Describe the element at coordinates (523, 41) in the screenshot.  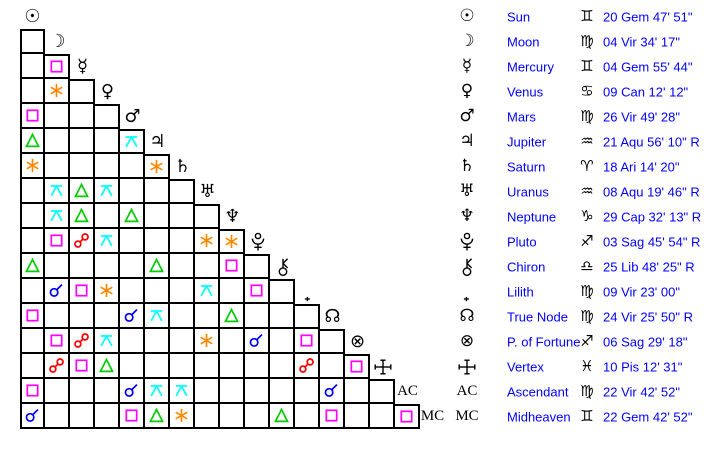
I see `point-name-moon: Moon` at that location.